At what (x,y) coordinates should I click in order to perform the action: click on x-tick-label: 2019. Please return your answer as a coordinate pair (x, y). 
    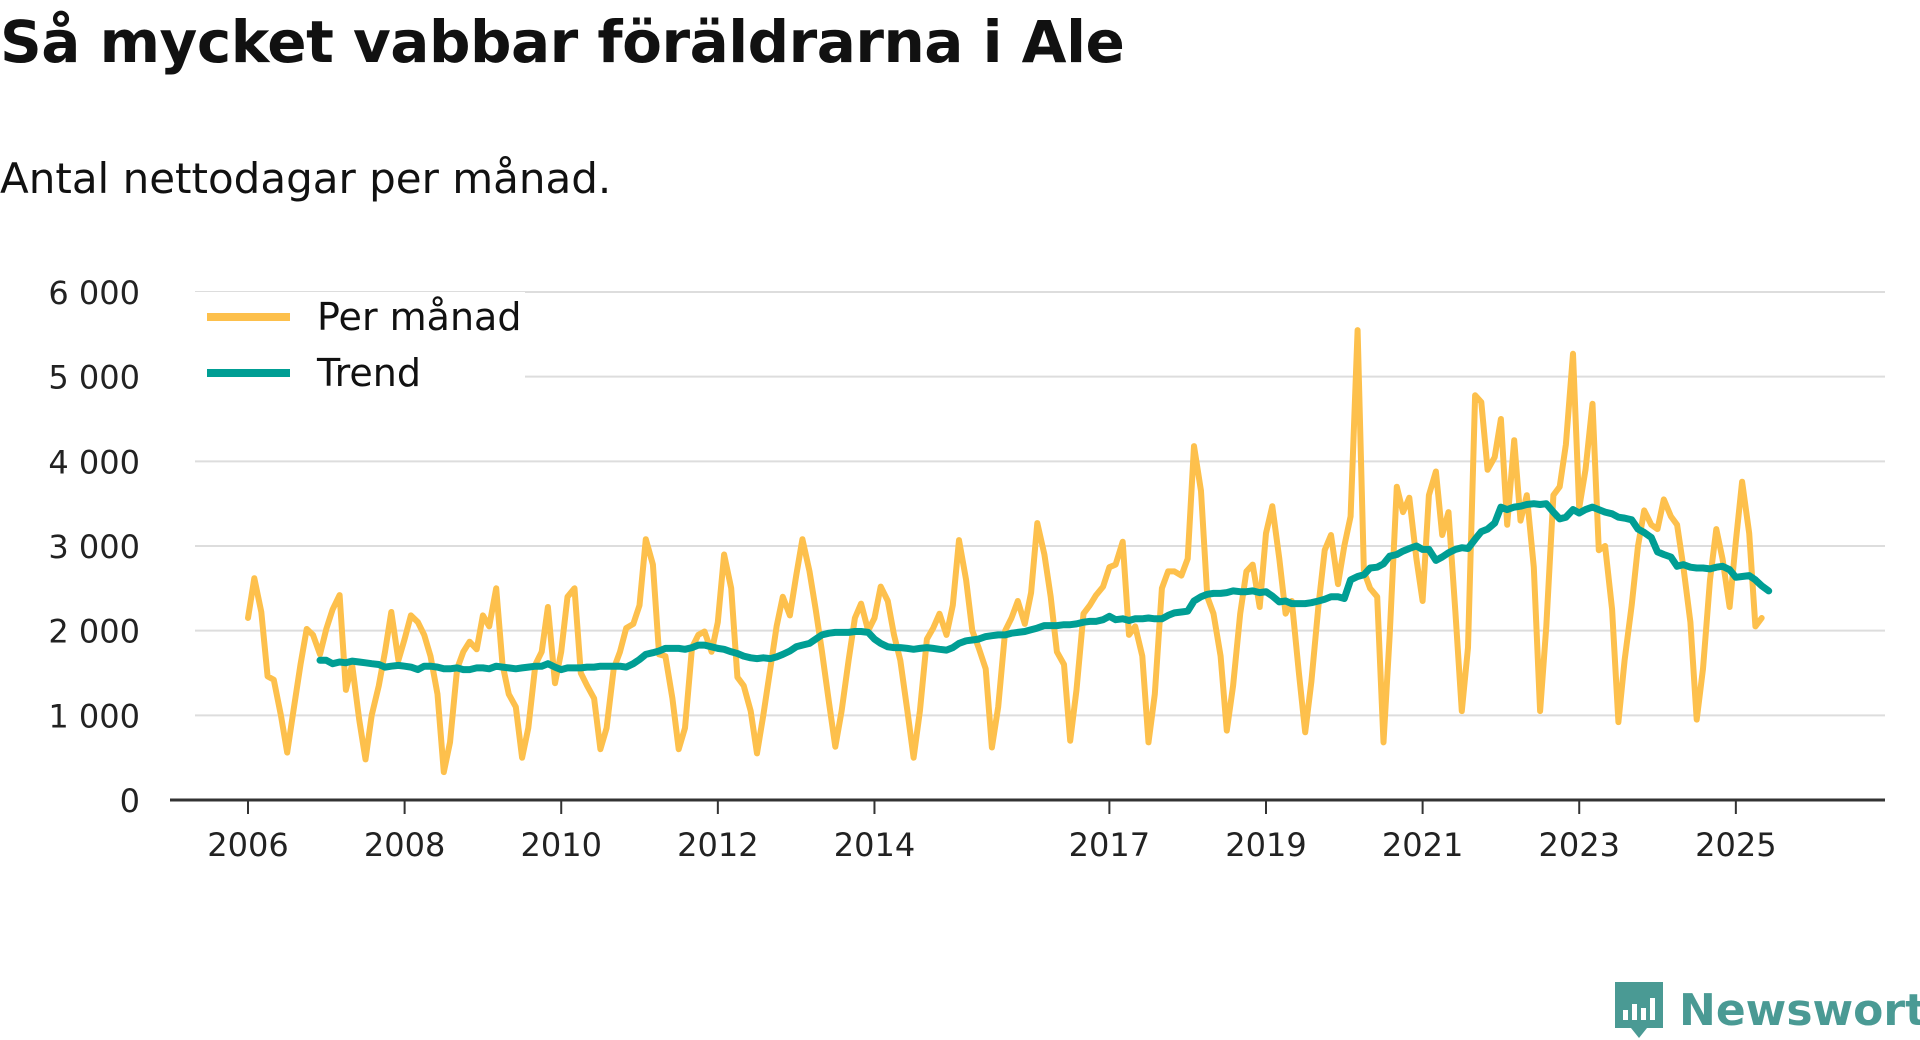
    Looking at the image, I should click on (1265, 845).